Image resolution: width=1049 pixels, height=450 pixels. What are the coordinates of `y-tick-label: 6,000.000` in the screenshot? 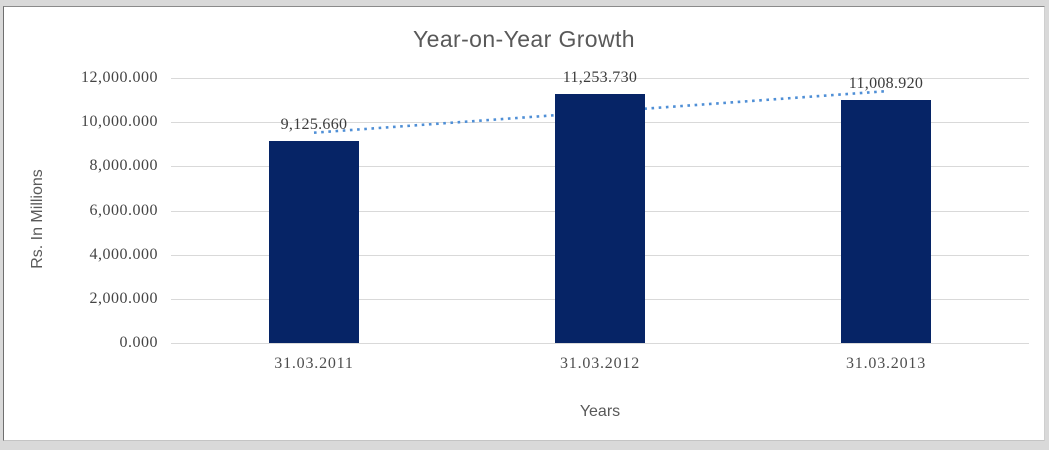 It's located at (123, 210).